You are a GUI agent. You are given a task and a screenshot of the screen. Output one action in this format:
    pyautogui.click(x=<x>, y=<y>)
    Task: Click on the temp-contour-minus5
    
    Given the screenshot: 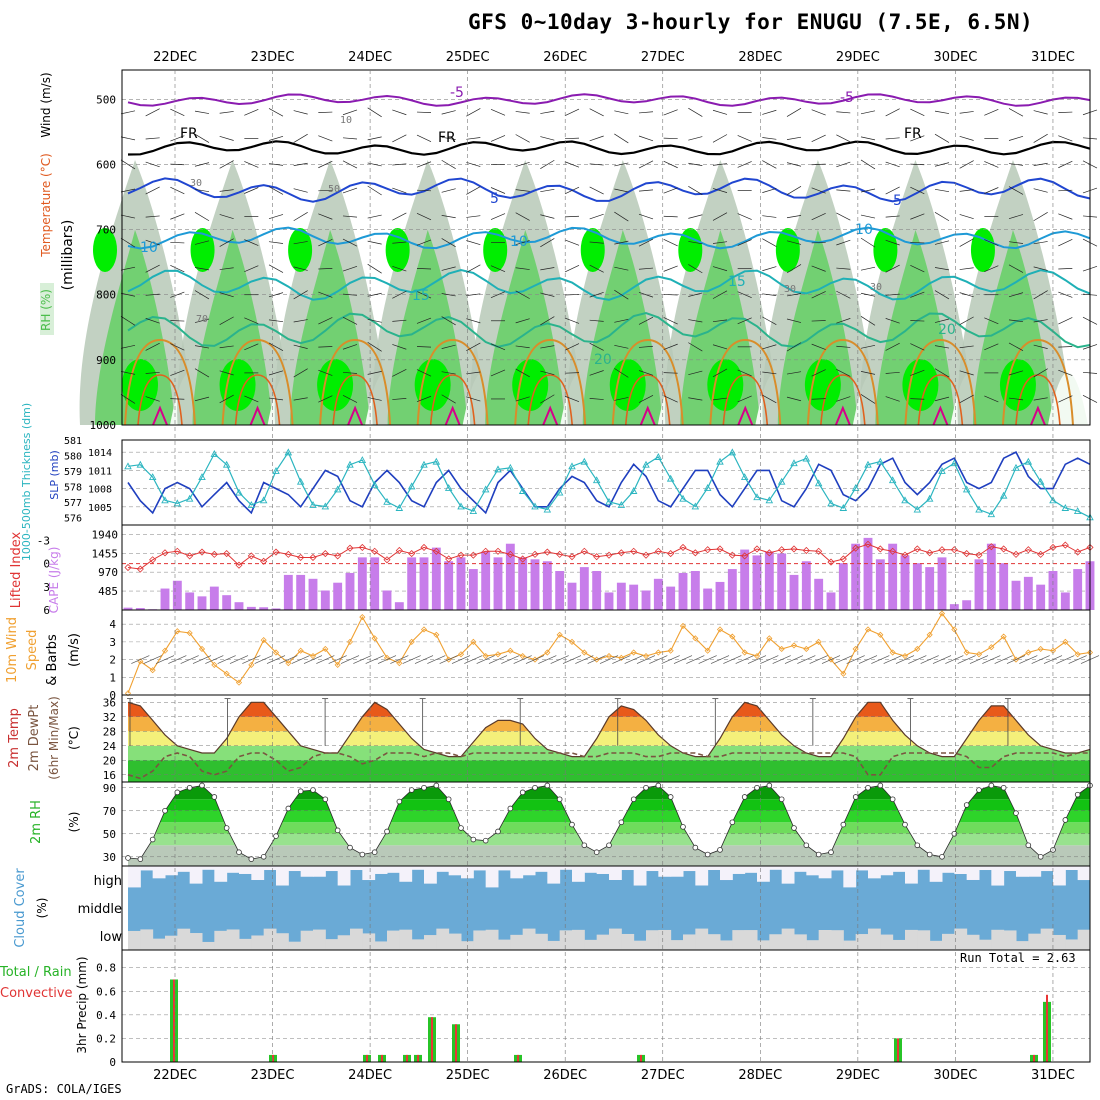 What is the action you would take?
    pyautogui.click(x=609, y=100)
    